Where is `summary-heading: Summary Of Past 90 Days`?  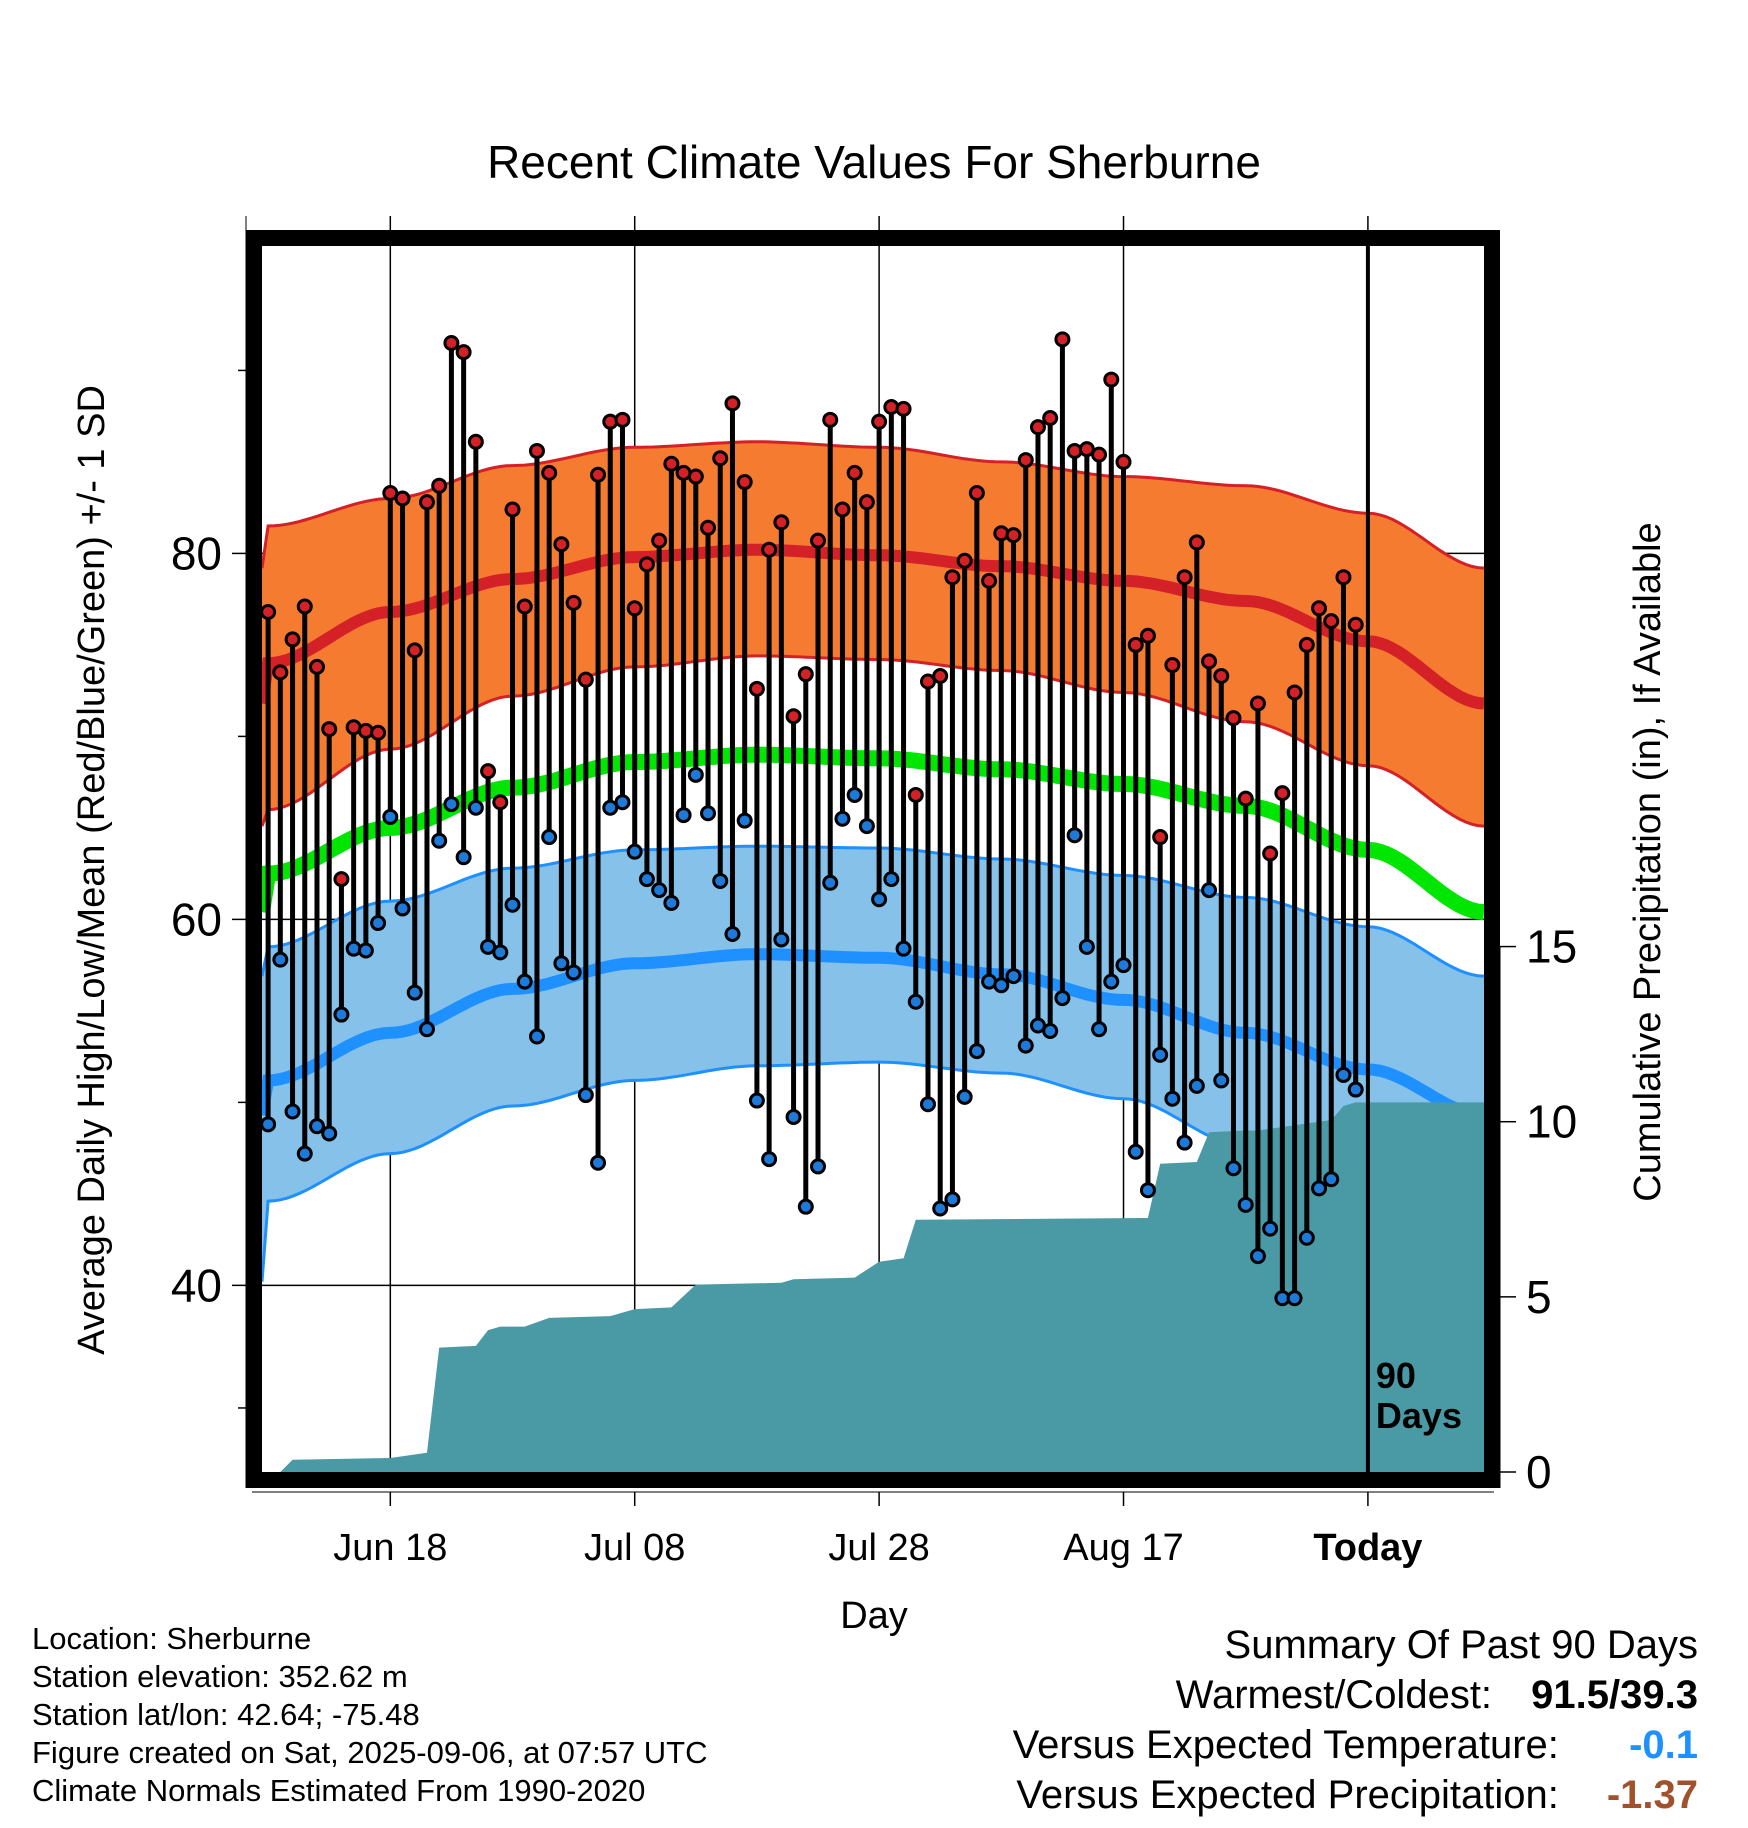
summary-heading: Summary Of Past 90 Days is located at coordinates (1461, 1645).